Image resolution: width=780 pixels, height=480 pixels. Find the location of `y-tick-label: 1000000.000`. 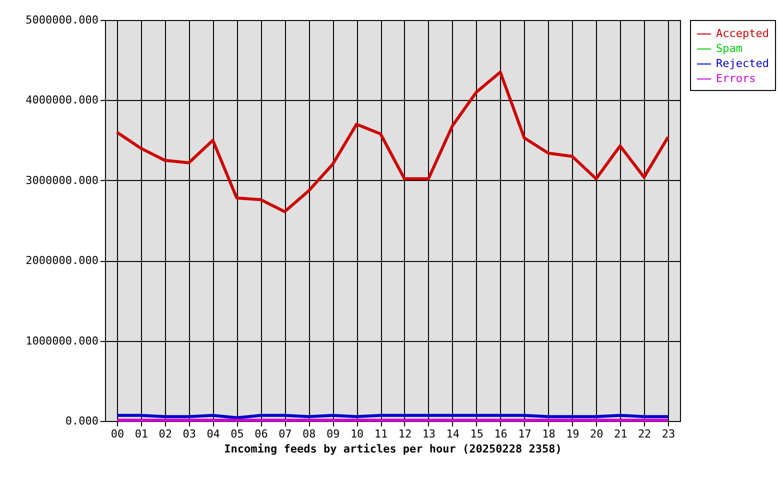

y-tick-label: 1000000.000 is located at coordinates (62, 341).